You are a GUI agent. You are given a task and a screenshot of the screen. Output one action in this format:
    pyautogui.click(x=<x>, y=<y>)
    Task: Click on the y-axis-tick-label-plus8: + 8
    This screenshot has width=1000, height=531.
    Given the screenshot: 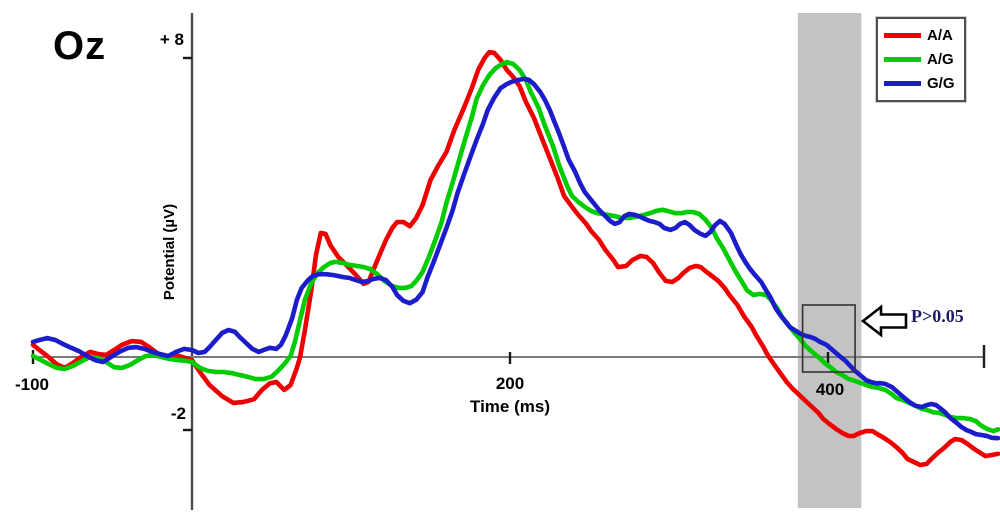 What is the action you would take?
    pyautogui.click(x=171, y=39)
    